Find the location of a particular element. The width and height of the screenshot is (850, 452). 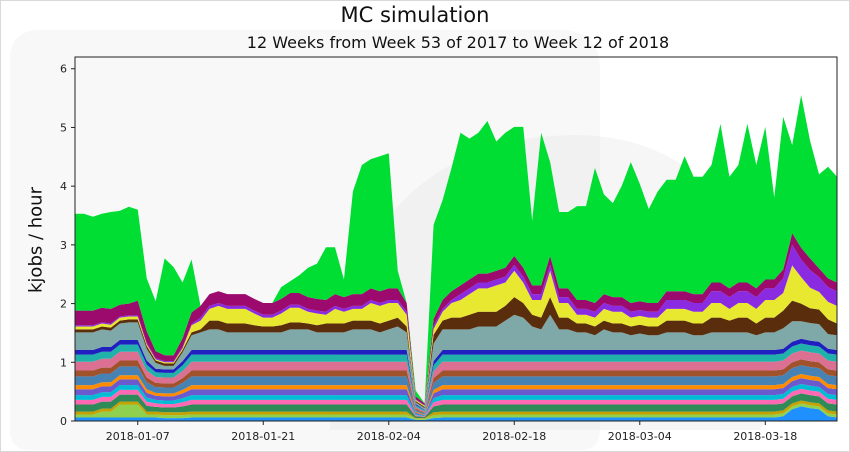

y-tick-label: 6 is located at coordinates (63, 69).